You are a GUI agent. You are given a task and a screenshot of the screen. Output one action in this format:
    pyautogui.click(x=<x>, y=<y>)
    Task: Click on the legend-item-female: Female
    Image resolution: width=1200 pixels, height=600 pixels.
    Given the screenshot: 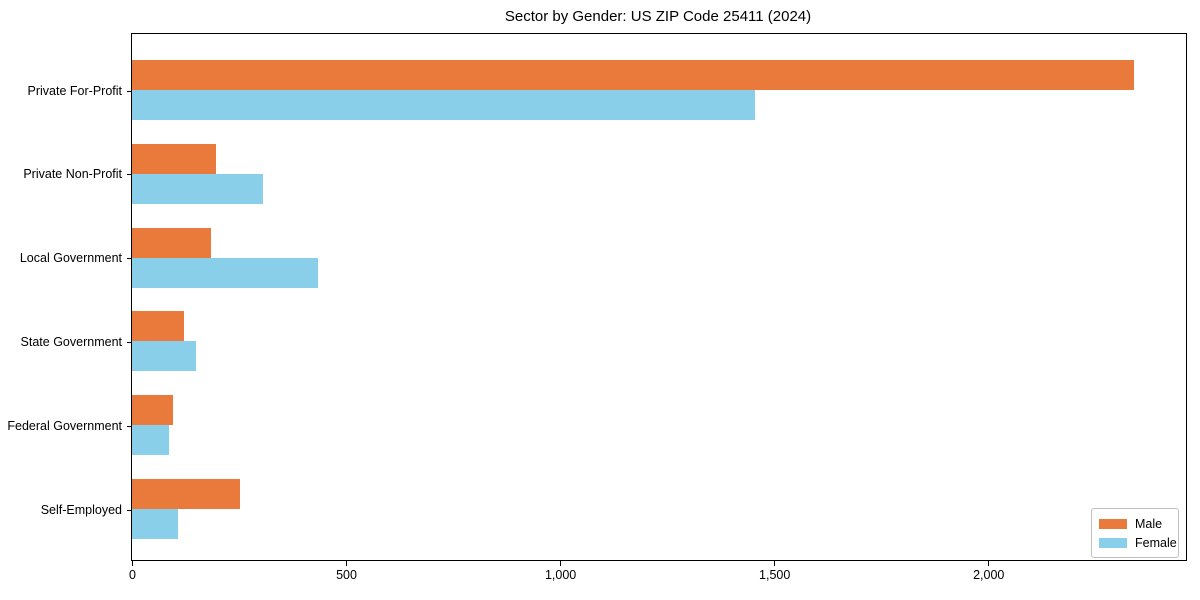 What is the action you would take?
    pyautogui.click(x=1138, y=542)
    